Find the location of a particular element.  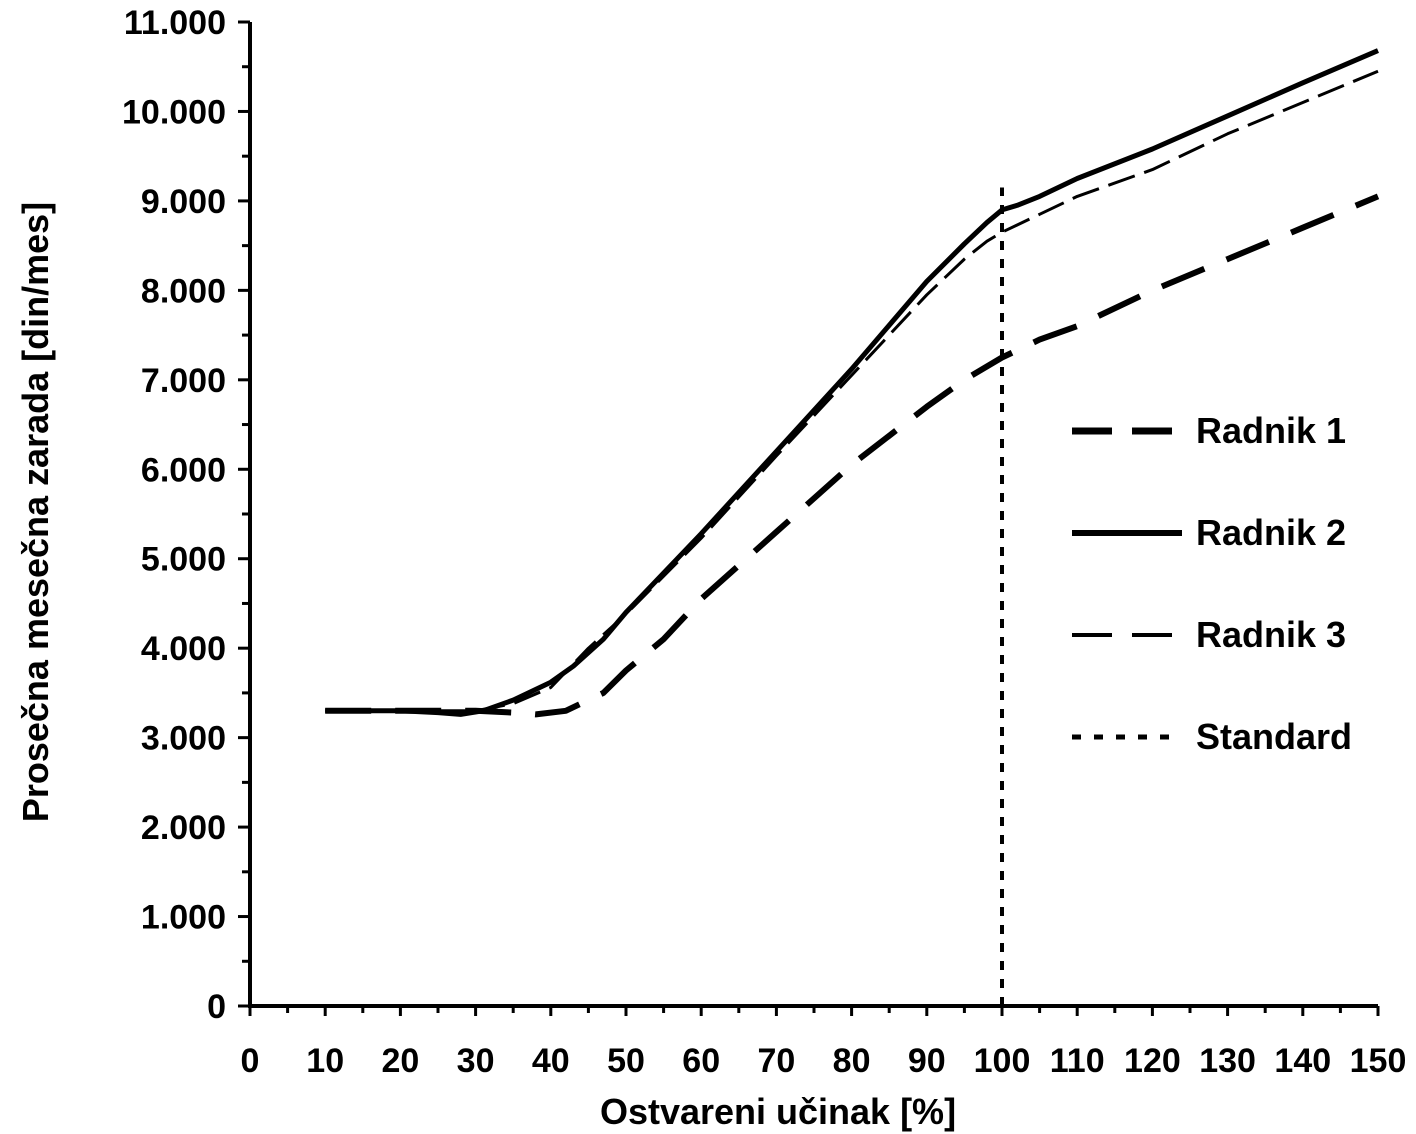

x-ticks: 0 10 20 30 40 50 60 70 80 90 100 110 120 130 140 150 is located at coordinates (824, 1043).